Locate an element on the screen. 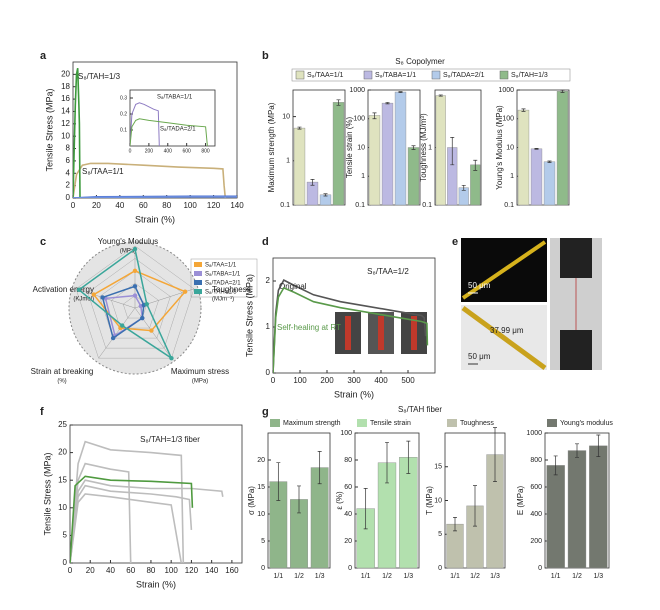 The height and width of the screenshot is (610, 660). axis-unit: (MJm⁻³) is located at coordinates (223, 300).